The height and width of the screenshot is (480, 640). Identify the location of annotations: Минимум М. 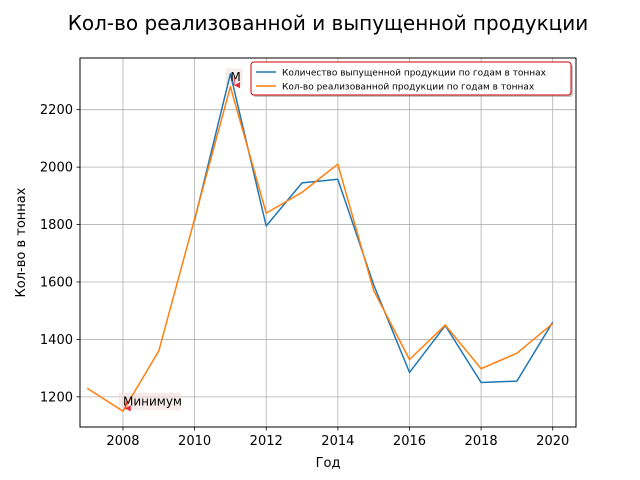
(182, 241).